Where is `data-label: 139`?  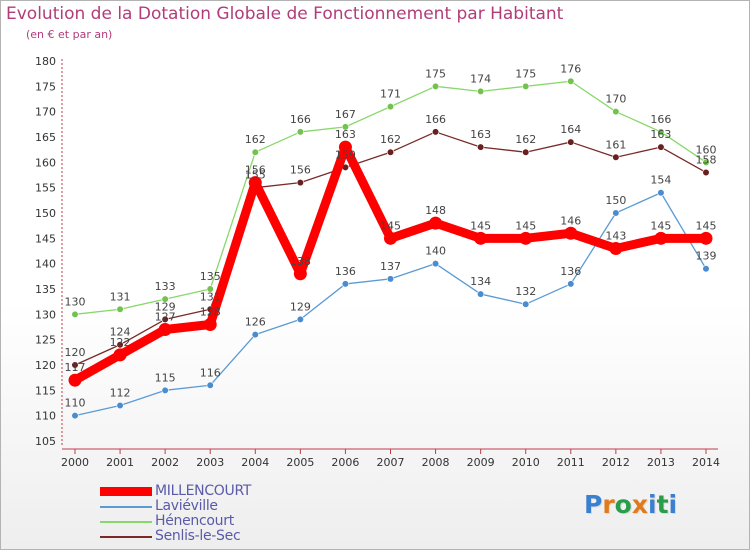
data-label: 139 is located at coordinates (706, 256).